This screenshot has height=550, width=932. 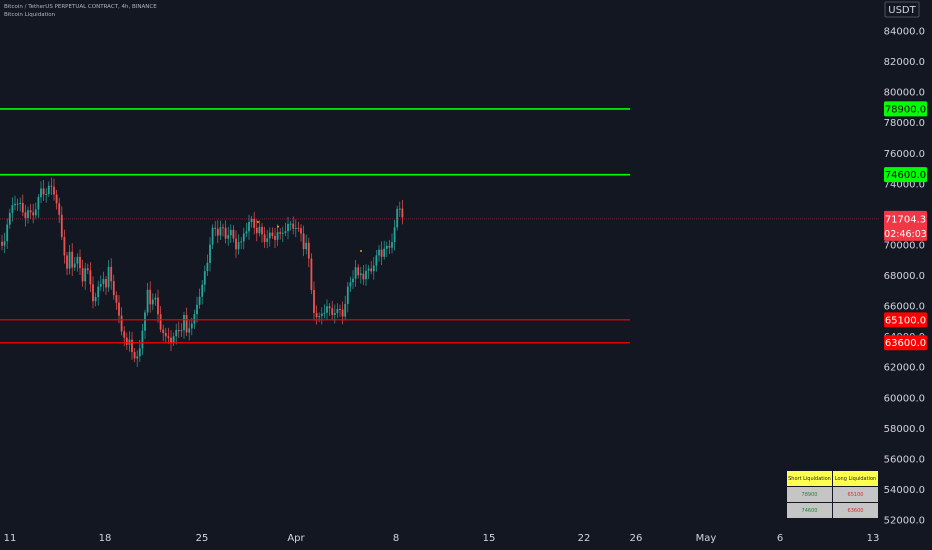 I want to click on long-liquidation-header: Long Liquidation, so click(x=855, y=478).